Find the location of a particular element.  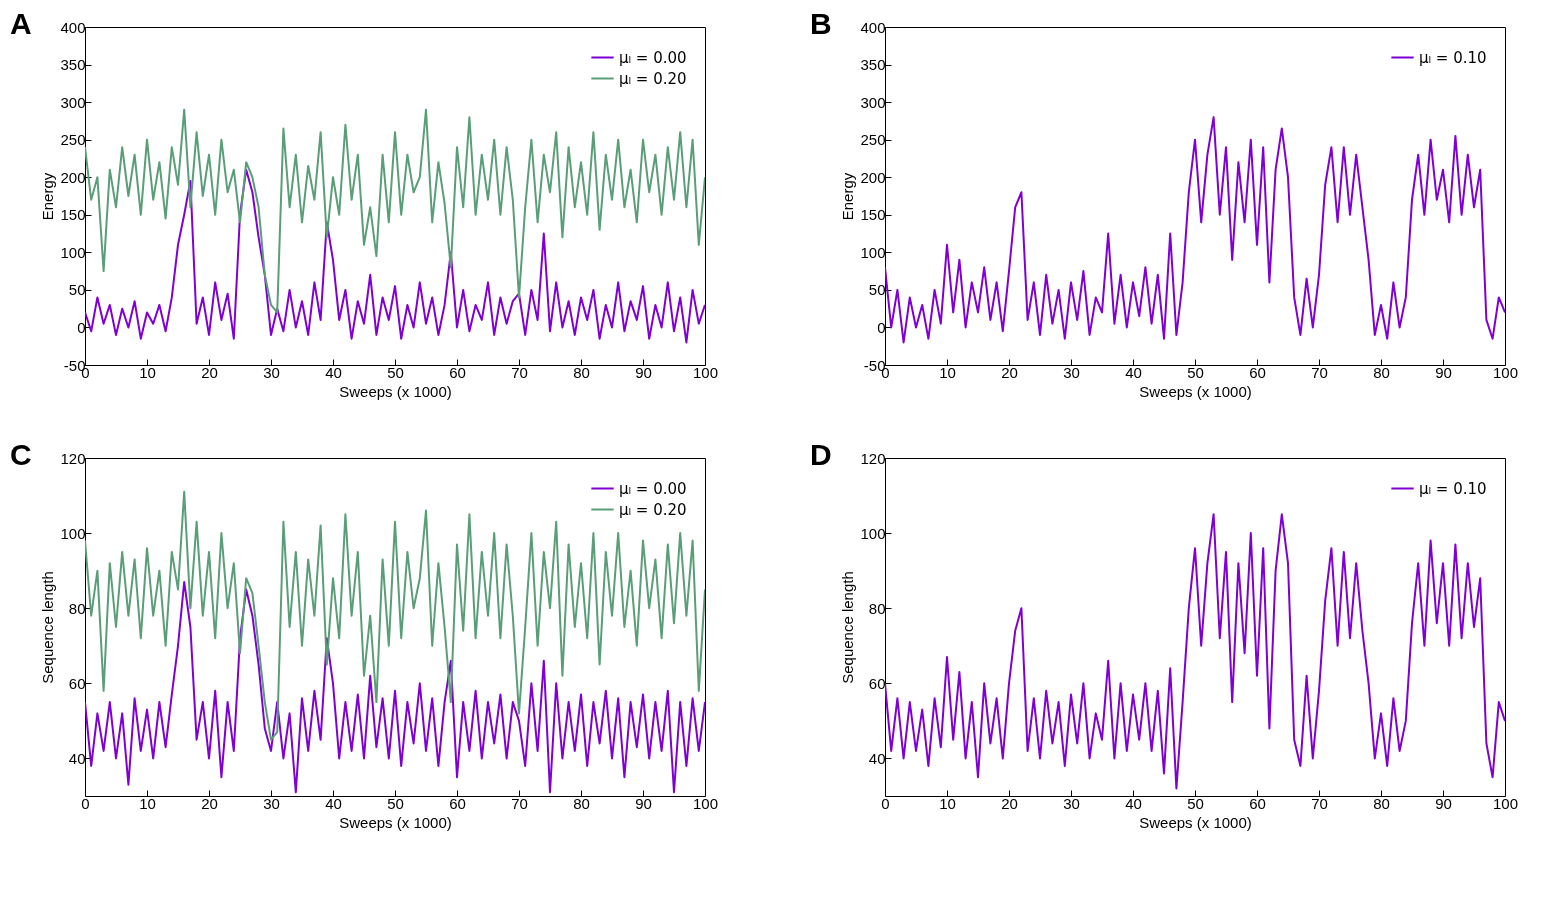

chart-title: A is located at coordinates (21, 23).